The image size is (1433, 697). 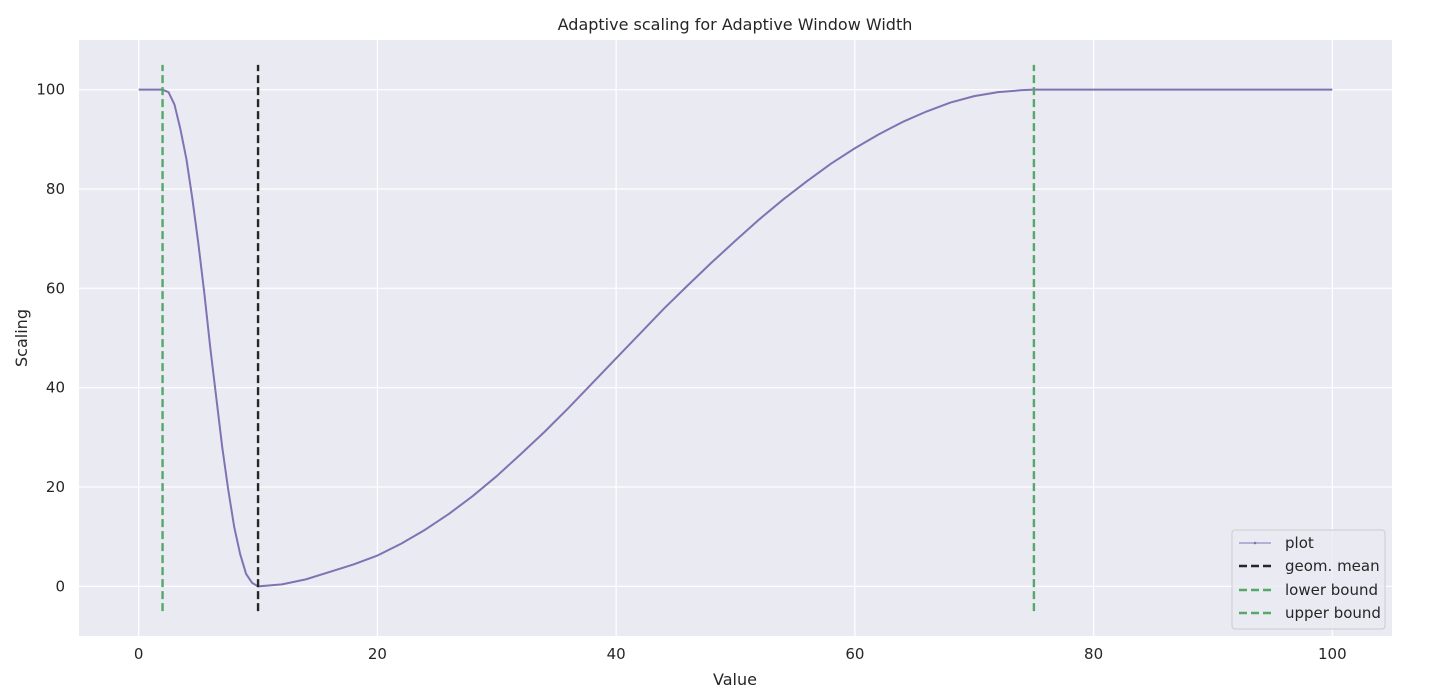 What do you see at coordinates (60, 586) in the screenshot?
I see `y-tick-label: 0` at bounding box center [60, 586].